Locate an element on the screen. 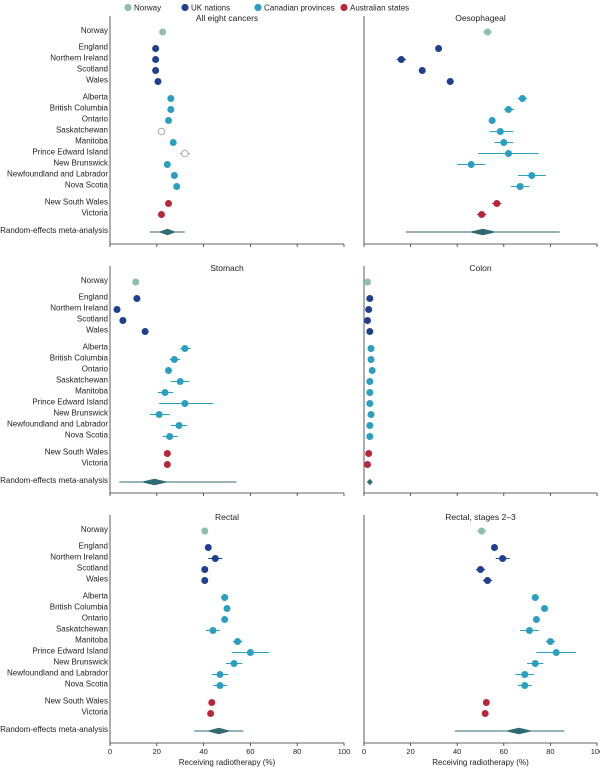 The width and height of the screenshot is (600, 769). panel-title: Stomach is located at coordinates (227, 268).